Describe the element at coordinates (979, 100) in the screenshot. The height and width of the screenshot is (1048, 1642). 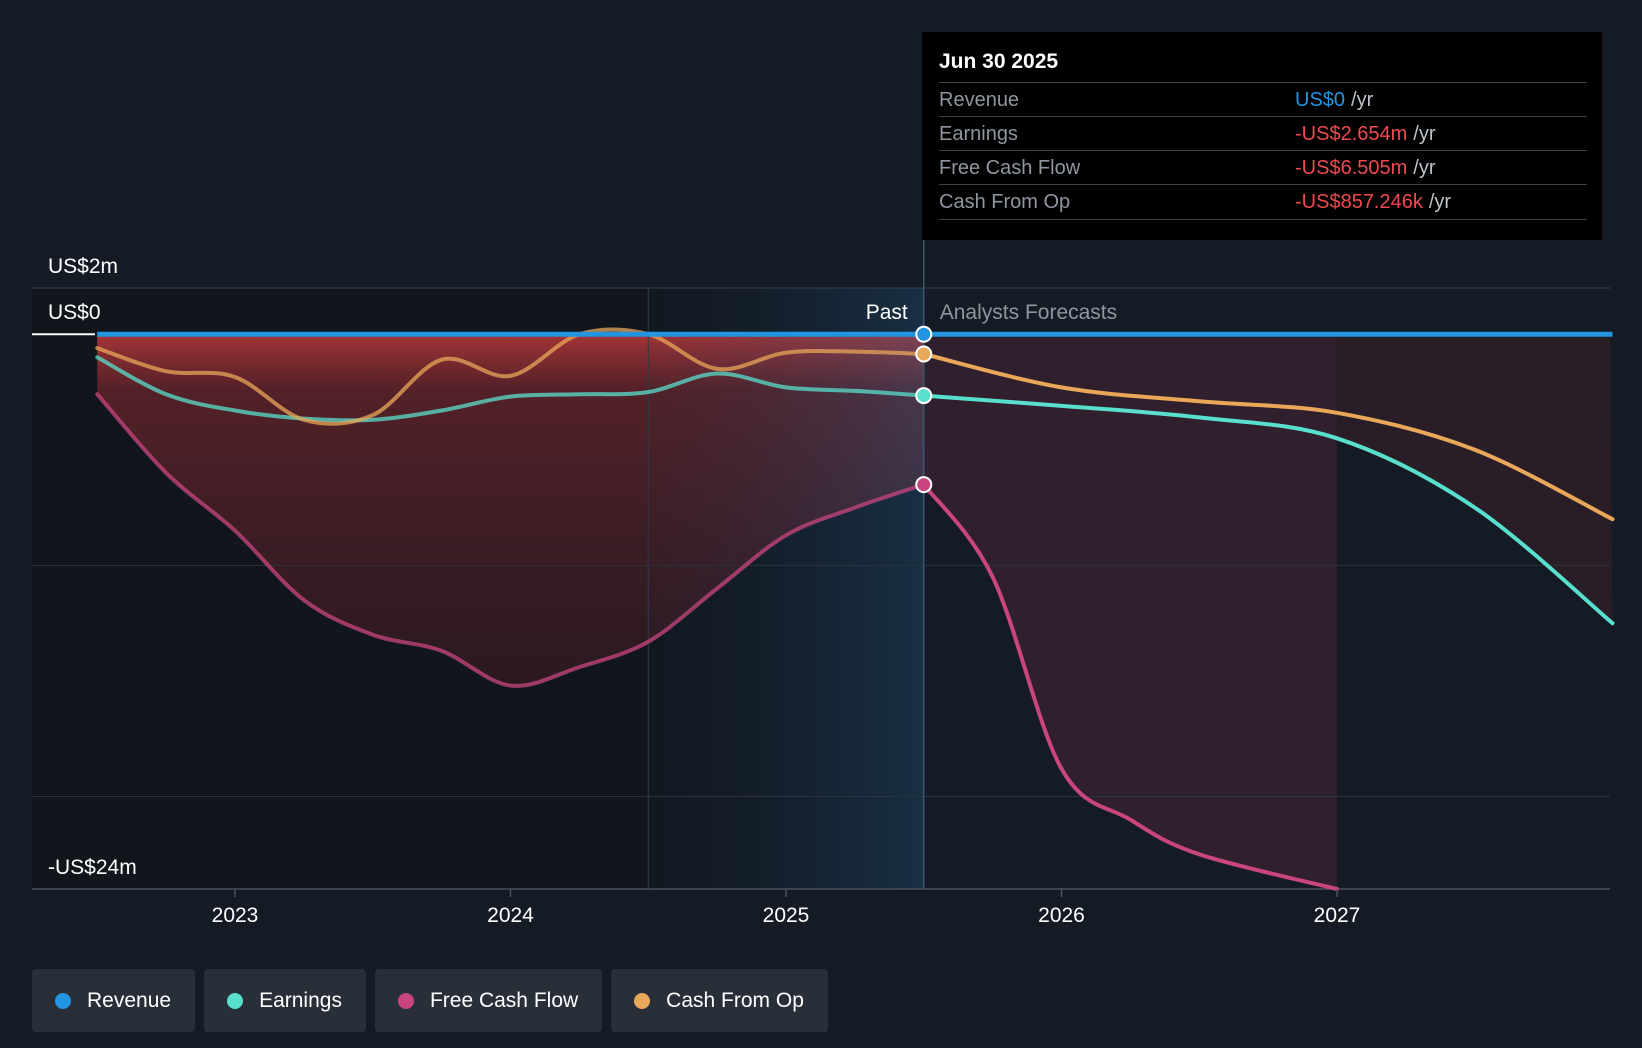
I see `tooltip-label: Revenue` at that location.